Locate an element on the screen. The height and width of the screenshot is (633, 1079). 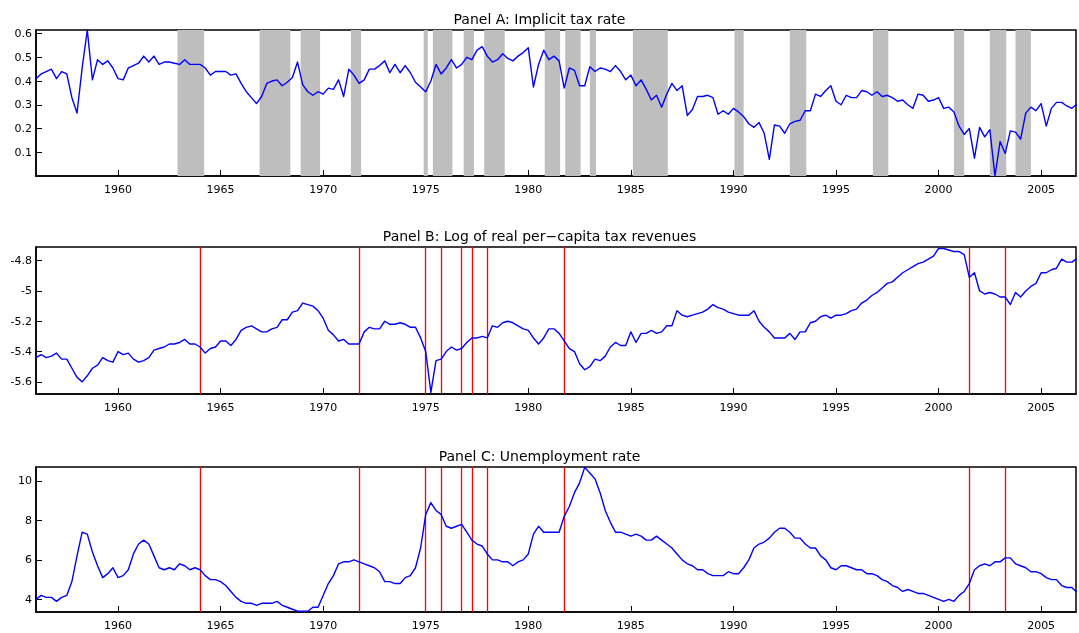
y-tick-label: 0.1 is located at coordinates (23, 152).